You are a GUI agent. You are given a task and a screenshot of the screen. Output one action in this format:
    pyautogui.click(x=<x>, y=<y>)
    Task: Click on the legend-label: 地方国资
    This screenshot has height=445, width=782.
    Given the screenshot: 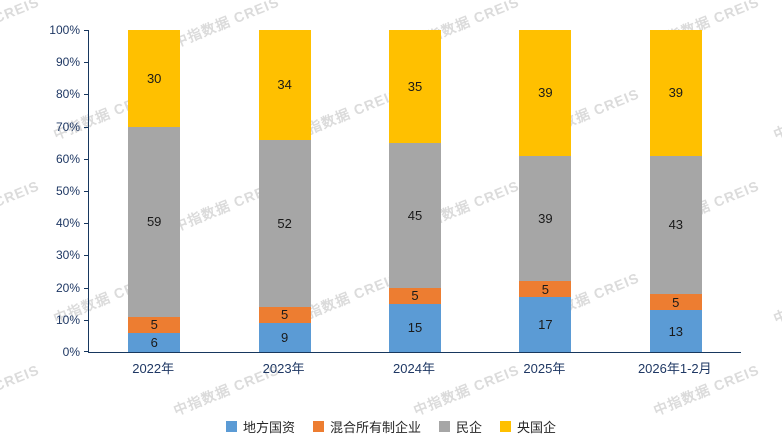 What is the action you would take?
    pyautogui.click(x=268, y=427)
    